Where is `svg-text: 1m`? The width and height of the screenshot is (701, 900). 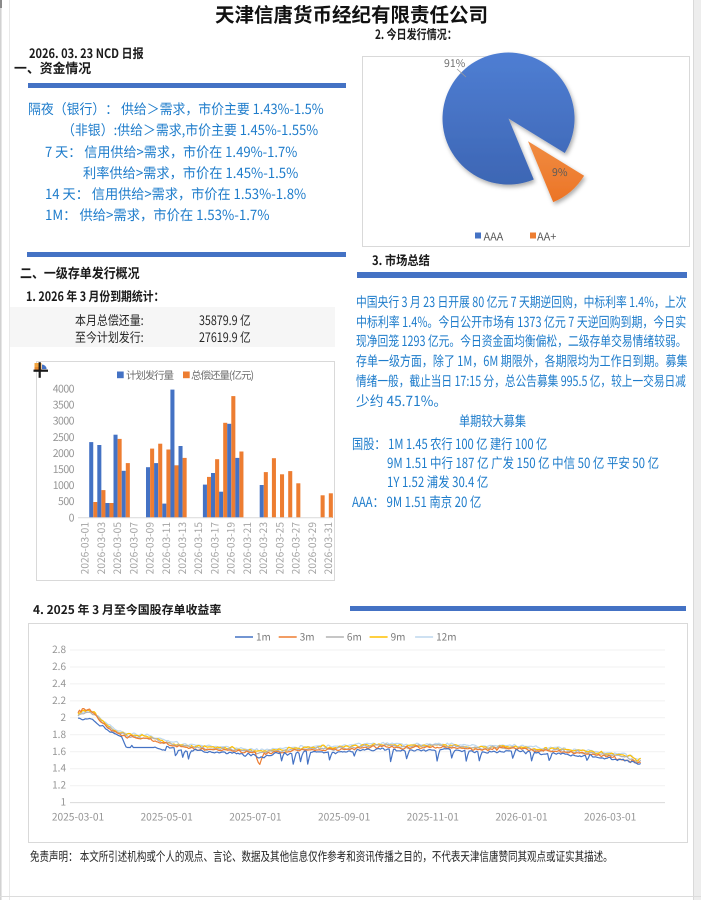 svg-text: 1m is located at coordinates (263, 636).